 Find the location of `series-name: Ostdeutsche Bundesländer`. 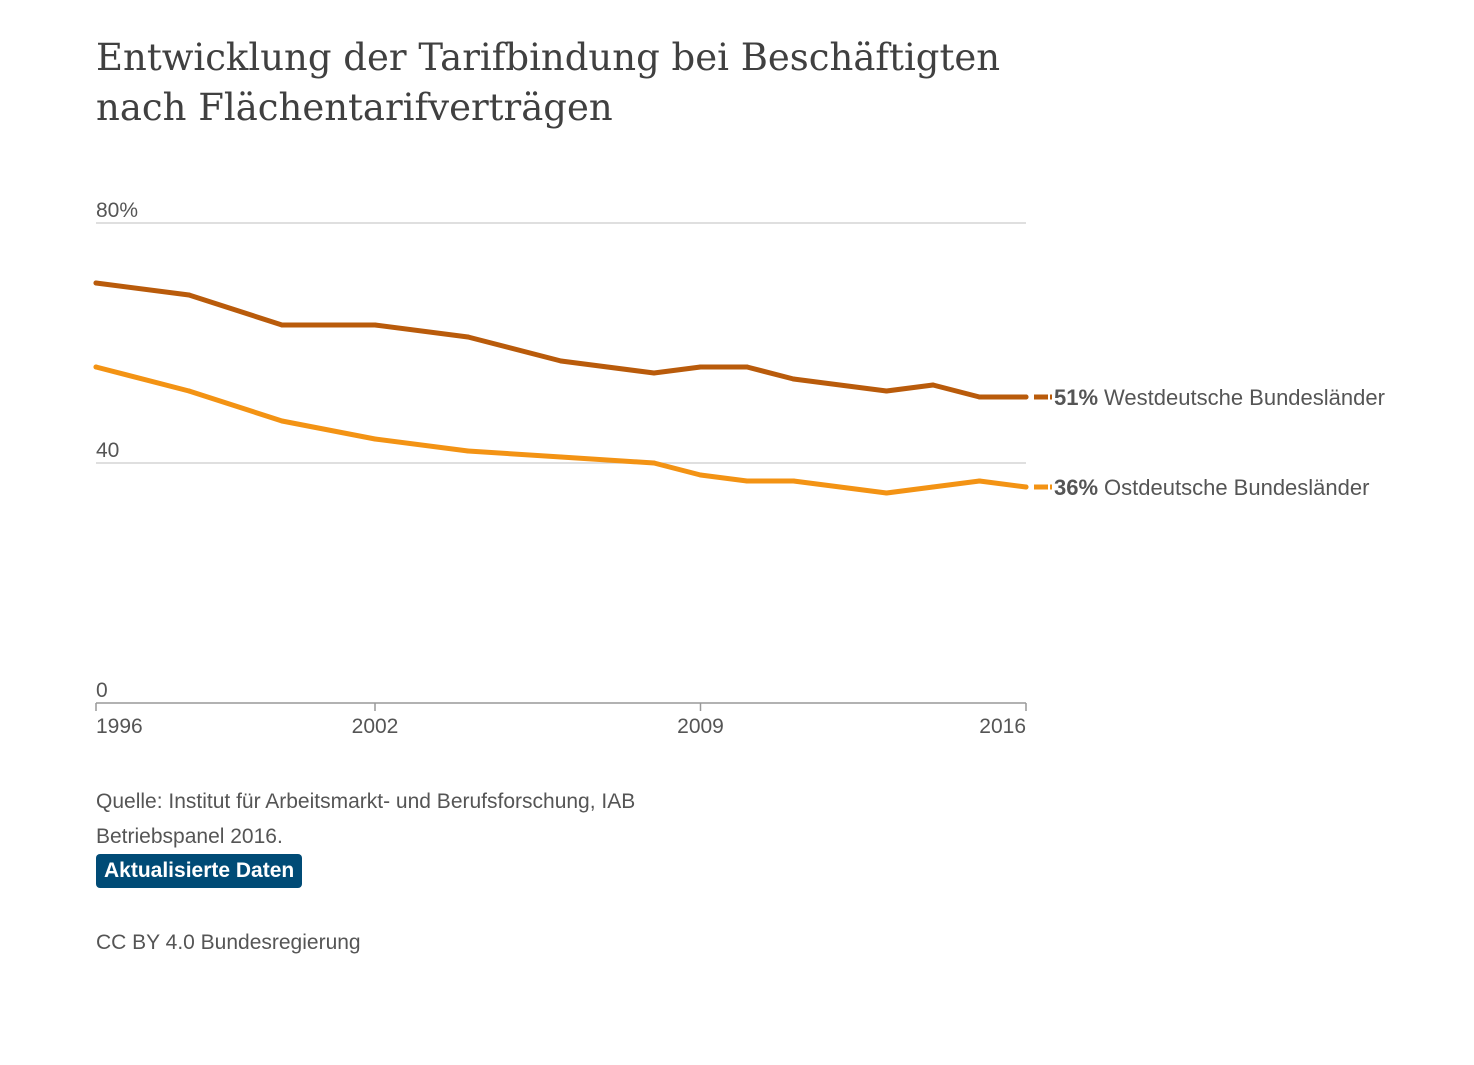

series-name: Ostdeutsche Bundesländer is located at coordinates (1236, 487).